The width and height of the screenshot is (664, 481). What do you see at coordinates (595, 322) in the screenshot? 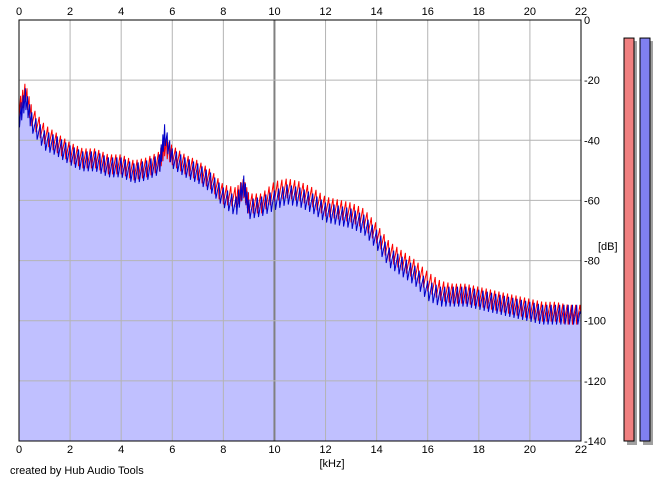
I see `y-tick-label: -100` at bounding box center [595, 322].